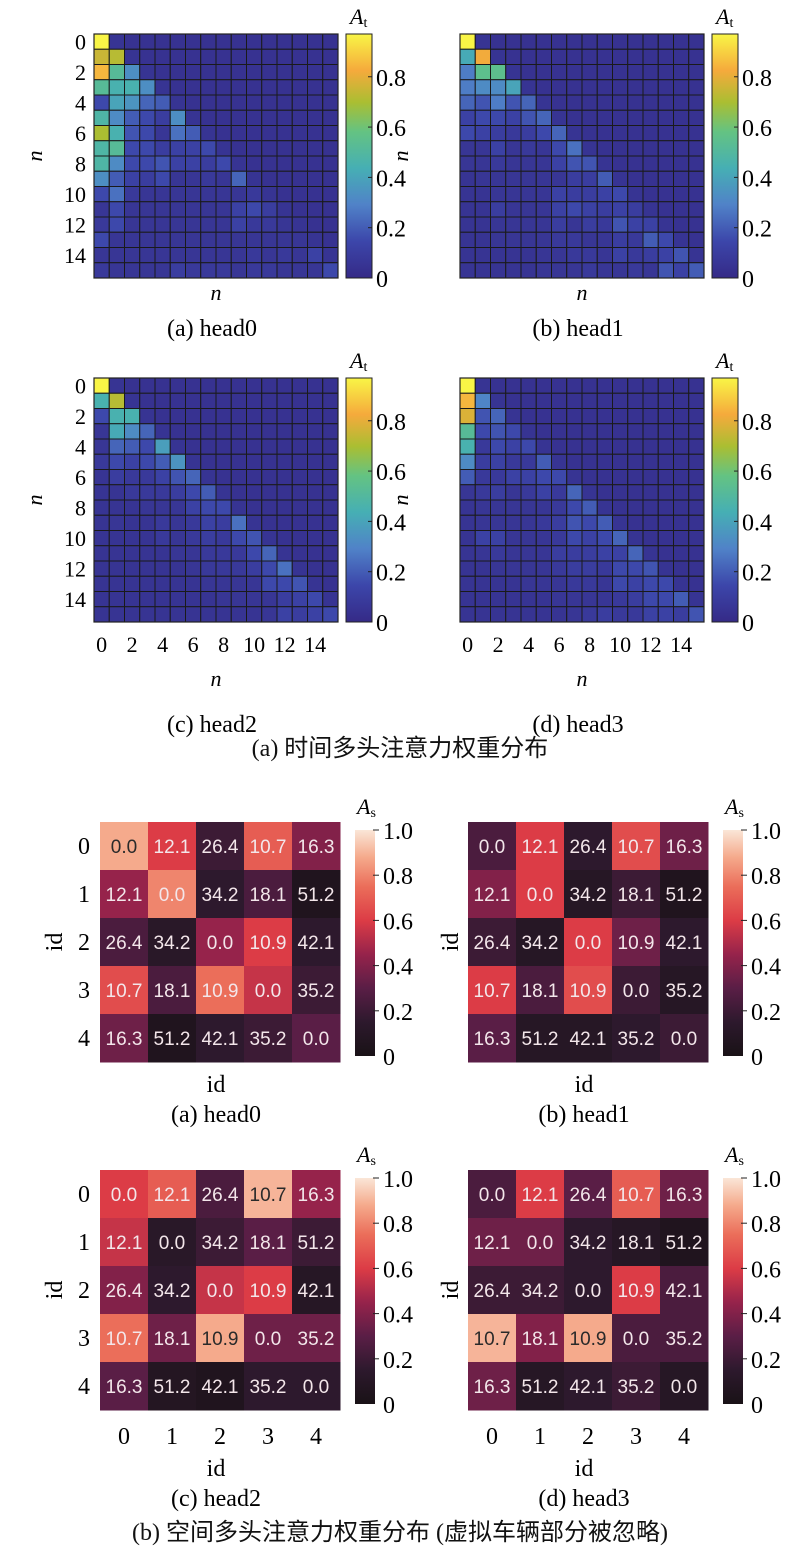  I want to click on x-axis-label: id, so click(216, 1085).